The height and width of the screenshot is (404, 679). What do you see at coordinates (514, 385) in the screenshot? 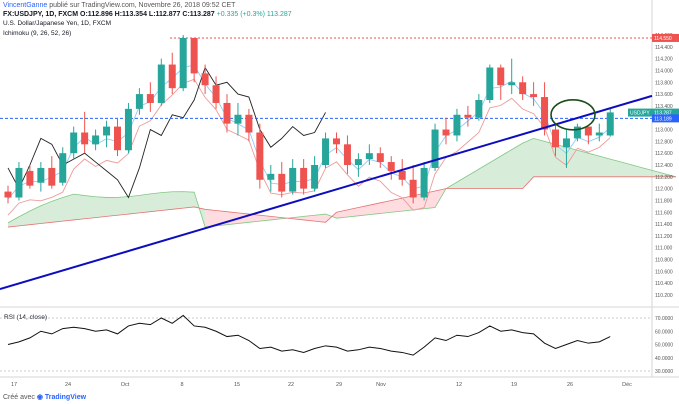
I see `time-tick-label: 19` at bounding box center [514, 385].